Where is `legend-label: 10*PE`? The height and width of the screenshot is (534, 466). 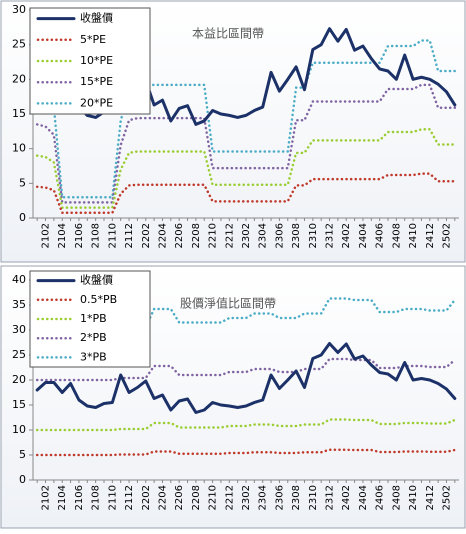 legend-label: 10*PE is located at coordinates (96, 60).